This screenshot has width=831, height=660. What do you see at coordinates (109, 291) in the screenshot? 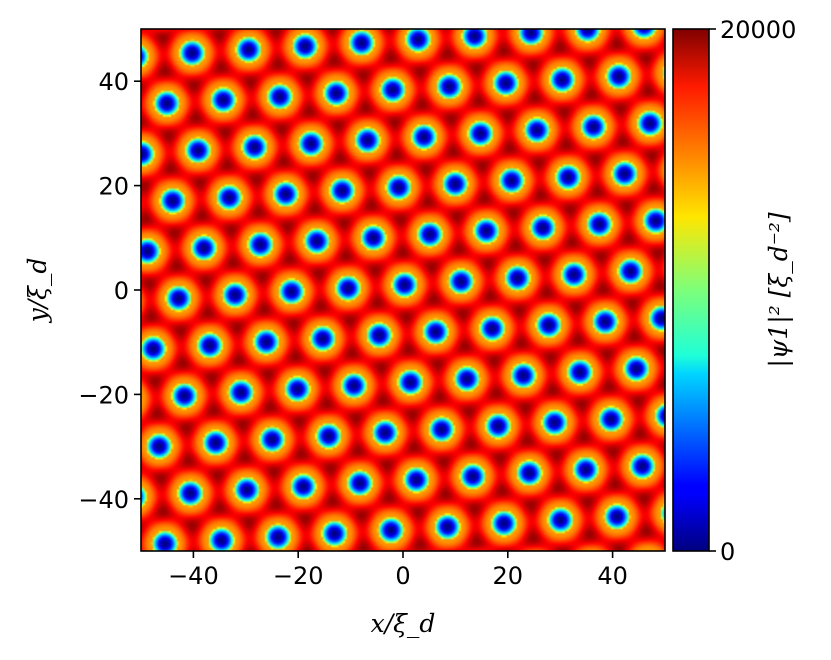
I see `y-axis-ticks: −40 −20 0 20 40` at bounding box center [109, 291].